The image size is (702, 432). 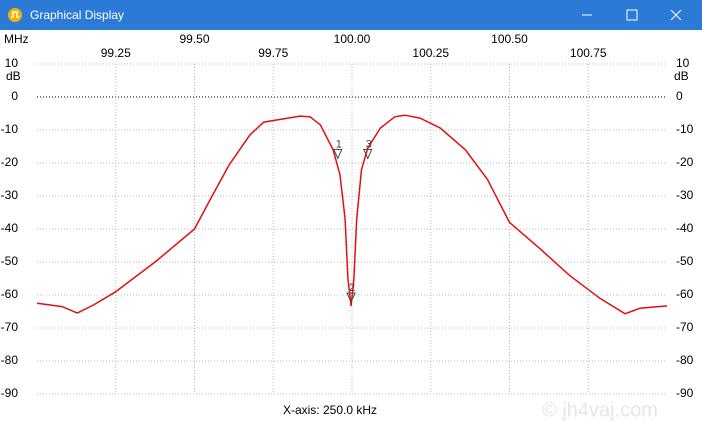 What do you see at coordinates (600, 410) in the screenshot?
I see `watermark: © jh4vaj.com` at bounding box center [600, 410].